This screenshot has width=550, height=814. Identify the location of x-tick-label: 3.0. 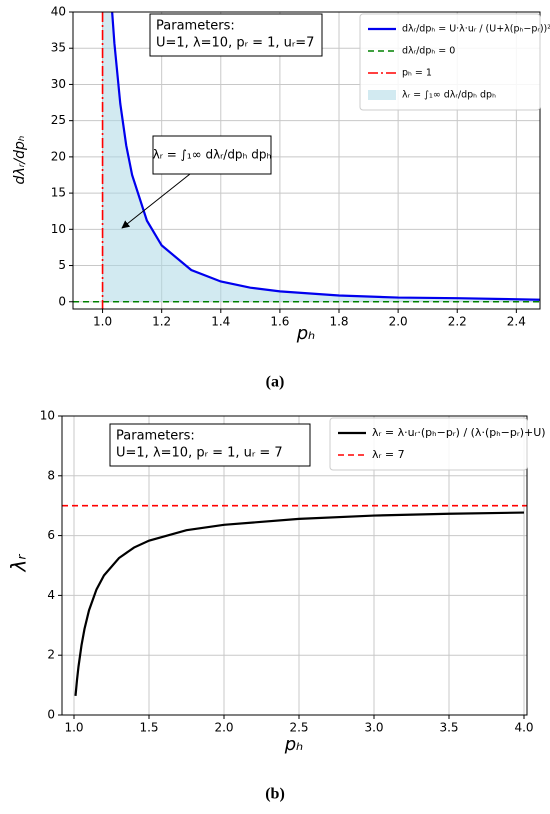
(373, 728).